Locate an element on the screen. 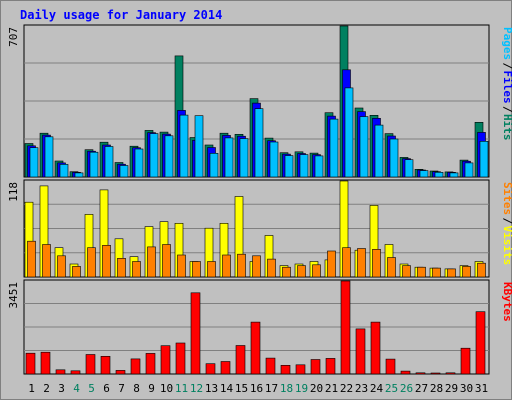 This screenshot has width=512, height=400. day-label-3: 3 is located at coordinates (61, 388).